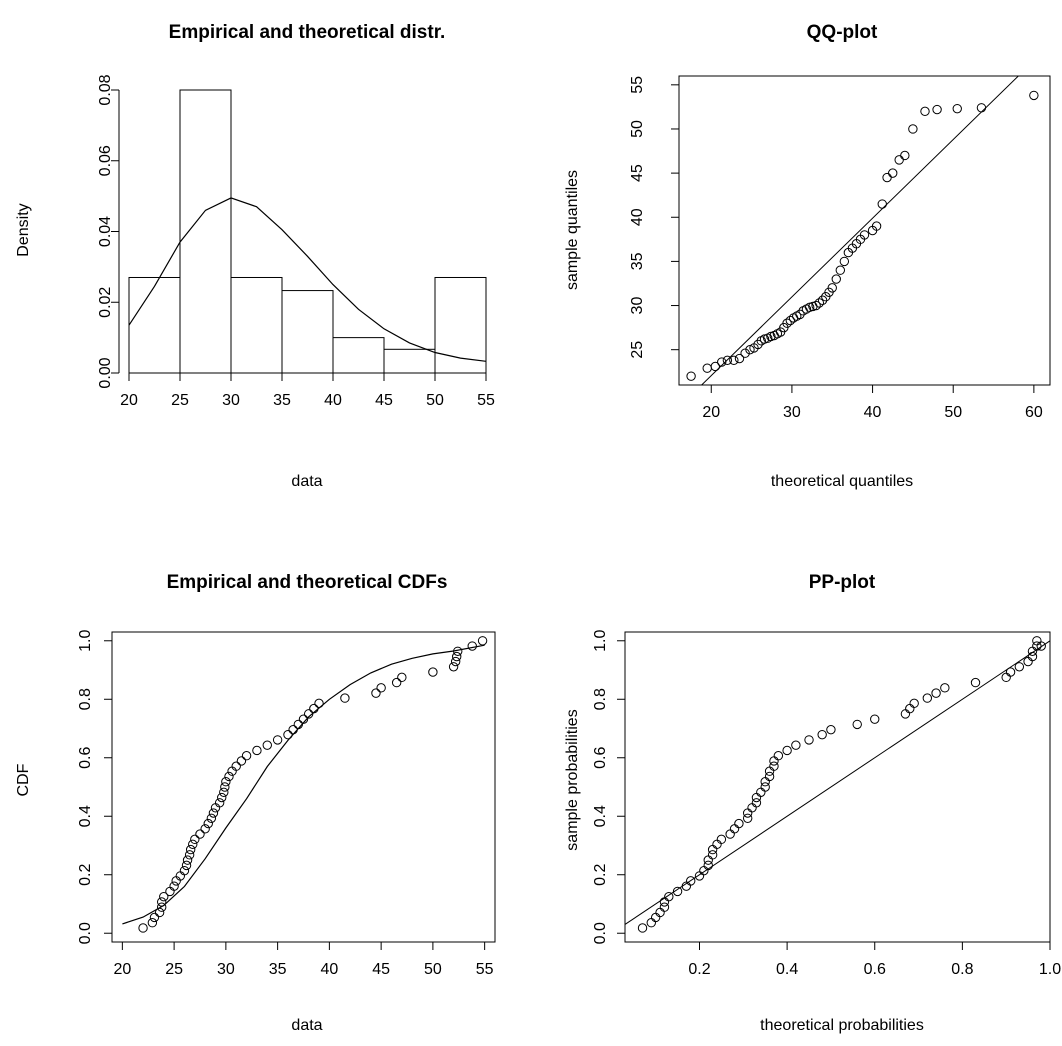 Image resolution: width=1062 pixels, height=1046 pixels. What do you see at coordinates (637, 173) in the screenshot?
I see `y-tick-label: 45` at bounding box center [637, 173].